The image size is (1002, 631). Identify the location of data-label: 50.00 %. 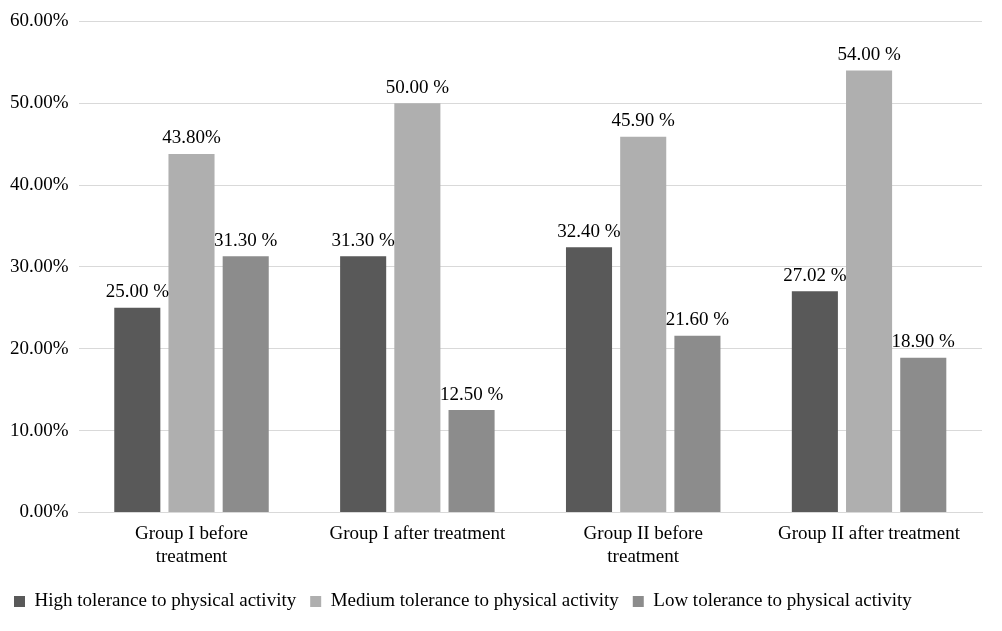
(417, 86).